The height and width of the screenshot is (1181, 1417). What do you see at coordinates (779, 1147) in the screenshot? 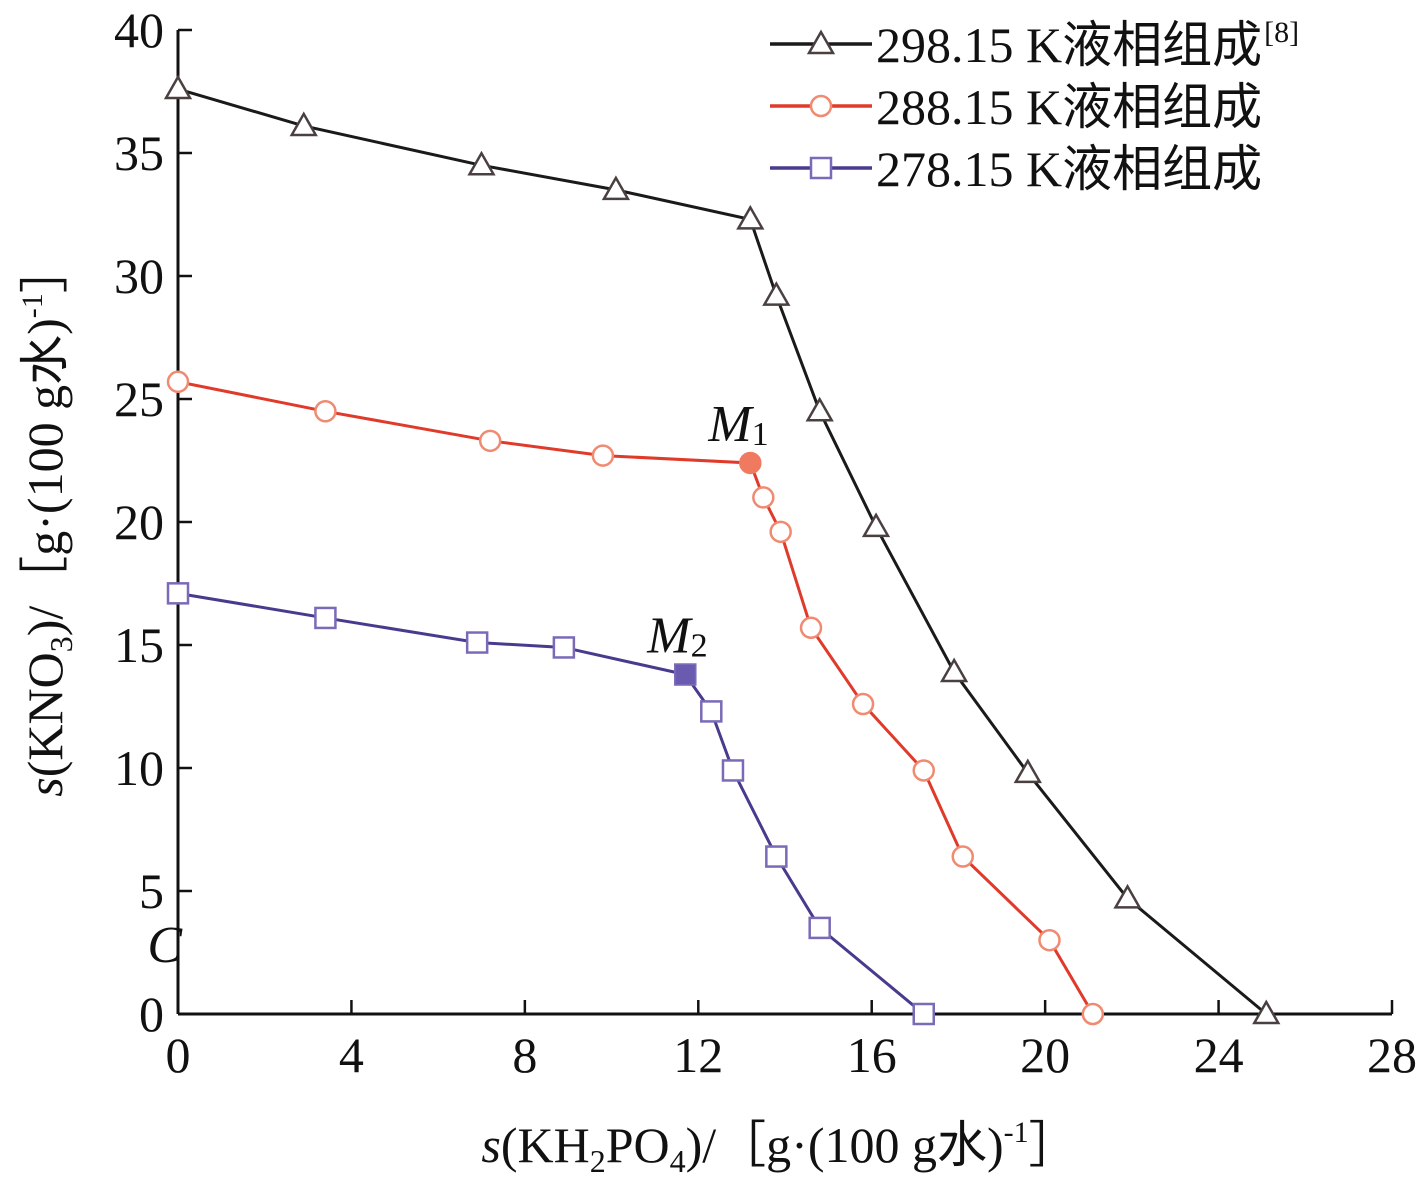
I see `x-axis-title: s(KH2PO4)/［g·(100 g水)-1］` at bounding box center [779, 1147].